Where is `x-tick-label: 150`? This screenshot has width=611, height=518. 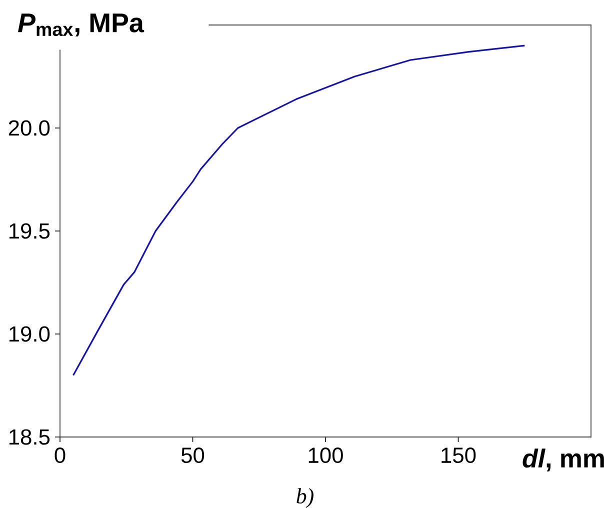 x-tick-label: 150 is located at coordinates (459, 456).